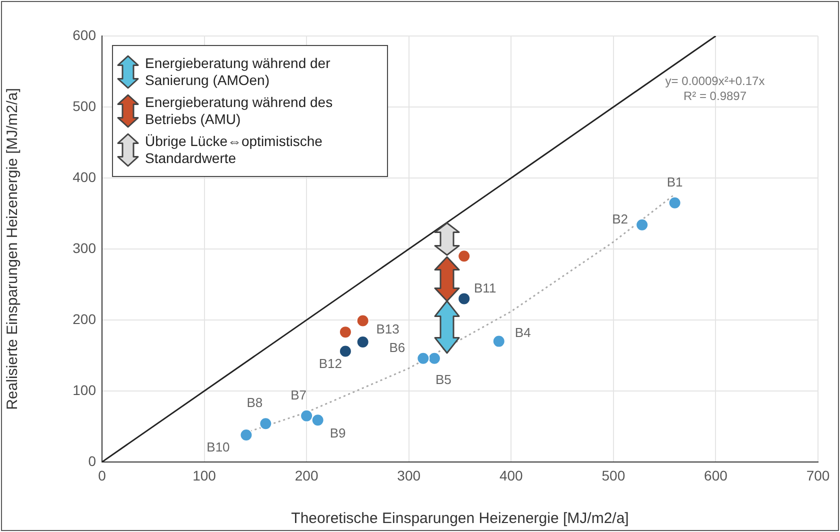 Image resolution: width=840 pixels, height=532 pixels. What do you see at coordinates (92, 460) in the screenshot?
I see `y-tick-label: 0` at bounding box center [92, 460].